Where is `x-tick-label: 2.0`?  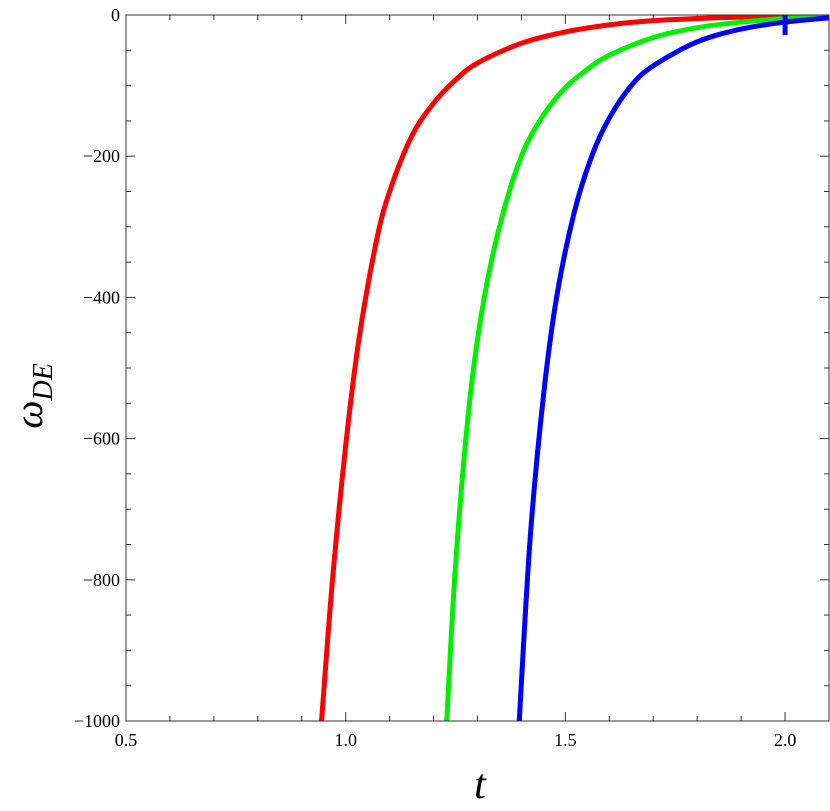 x-tick-label: 2.0 is located at coordinates (785, 740).